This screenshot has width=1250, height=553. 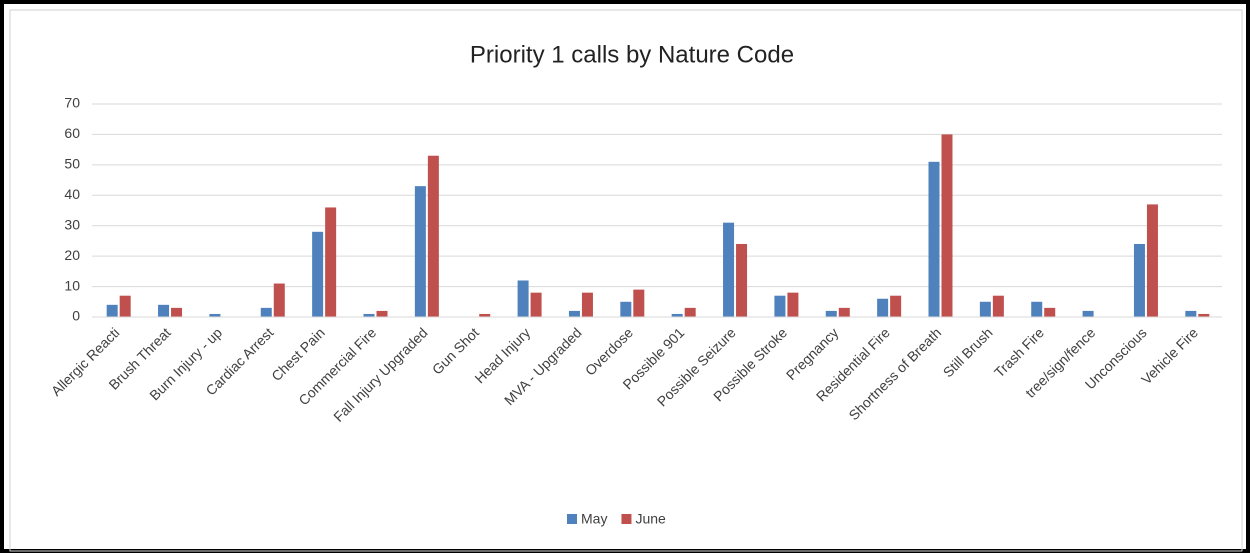 What do you see at coordinates (72, 103) in the screenshot?
I see `y-tick-label: 70` at bounding box center [72, 103].